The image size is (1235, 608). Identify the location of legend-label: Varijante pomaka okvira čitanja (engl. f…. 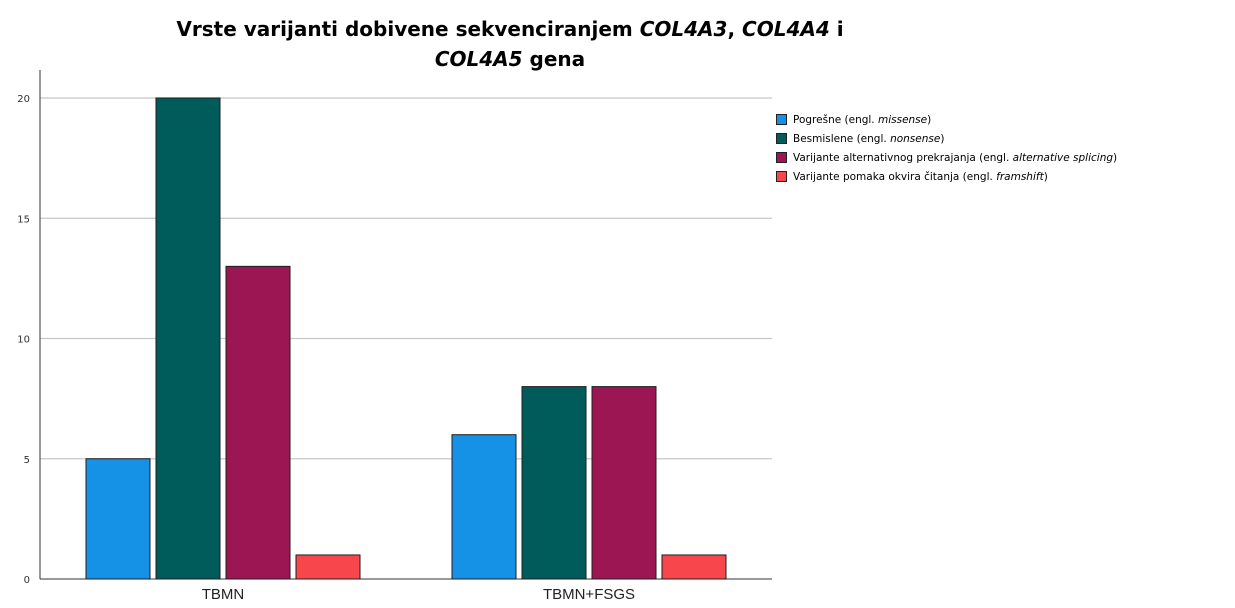
(920, 176).